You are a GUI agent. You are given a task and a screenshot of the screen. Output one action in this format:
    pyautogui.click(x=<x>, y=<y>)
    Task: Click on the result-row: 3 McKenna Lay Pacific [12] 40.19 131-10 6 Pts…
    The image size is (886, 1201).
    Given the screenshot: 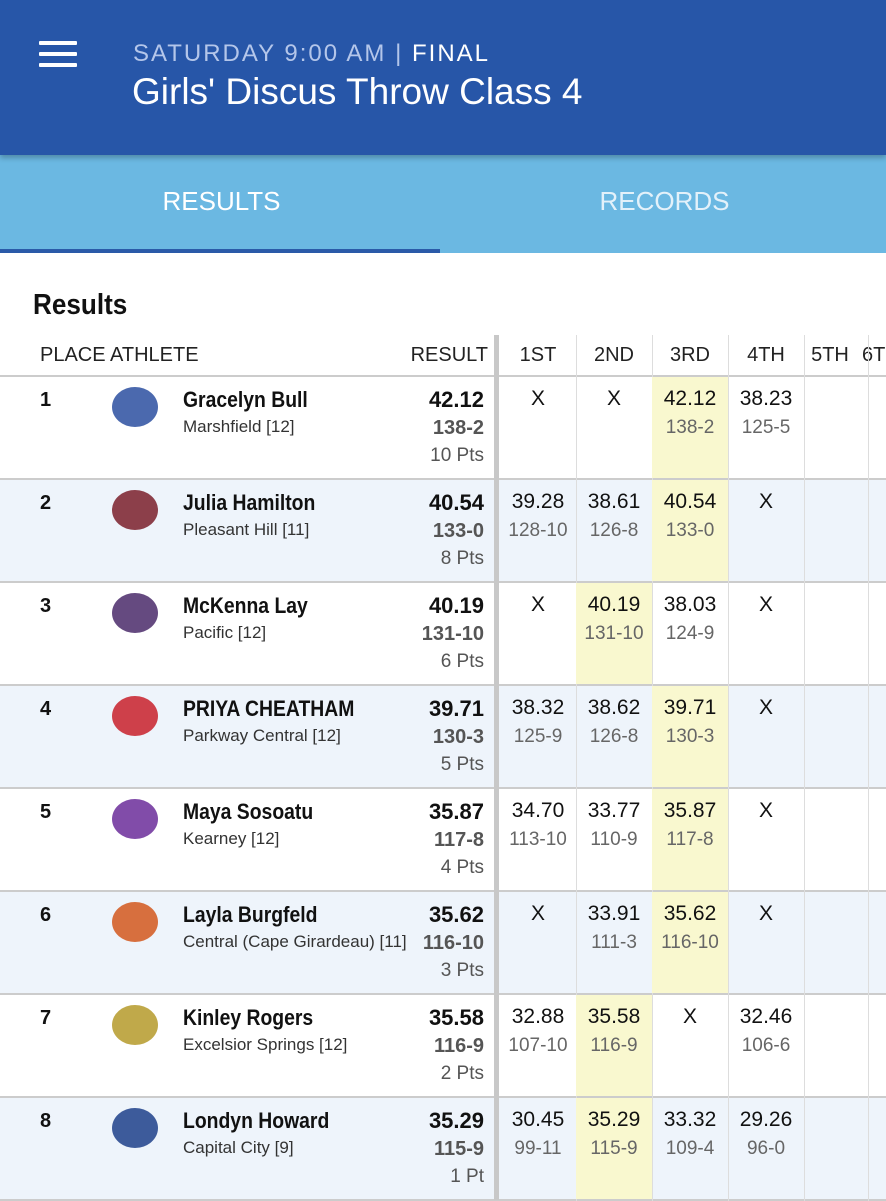 What is the action you would take?
    pyautogui.click(x=443, y=634)
    